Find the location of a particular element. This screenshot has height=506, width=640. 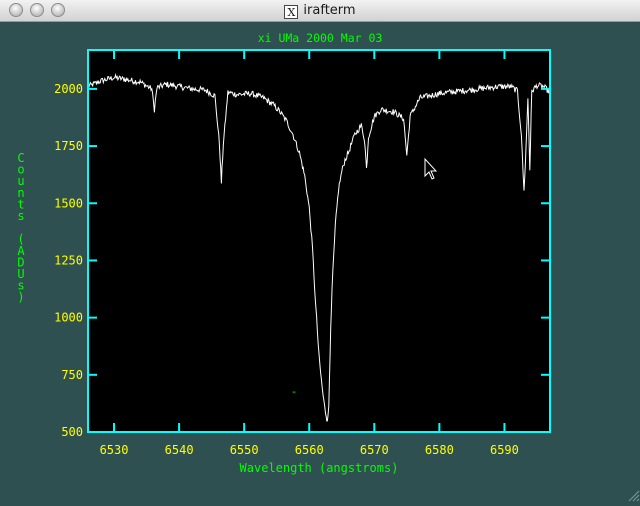

y-axis-label-char: ) is located at coordinates (20, 297).